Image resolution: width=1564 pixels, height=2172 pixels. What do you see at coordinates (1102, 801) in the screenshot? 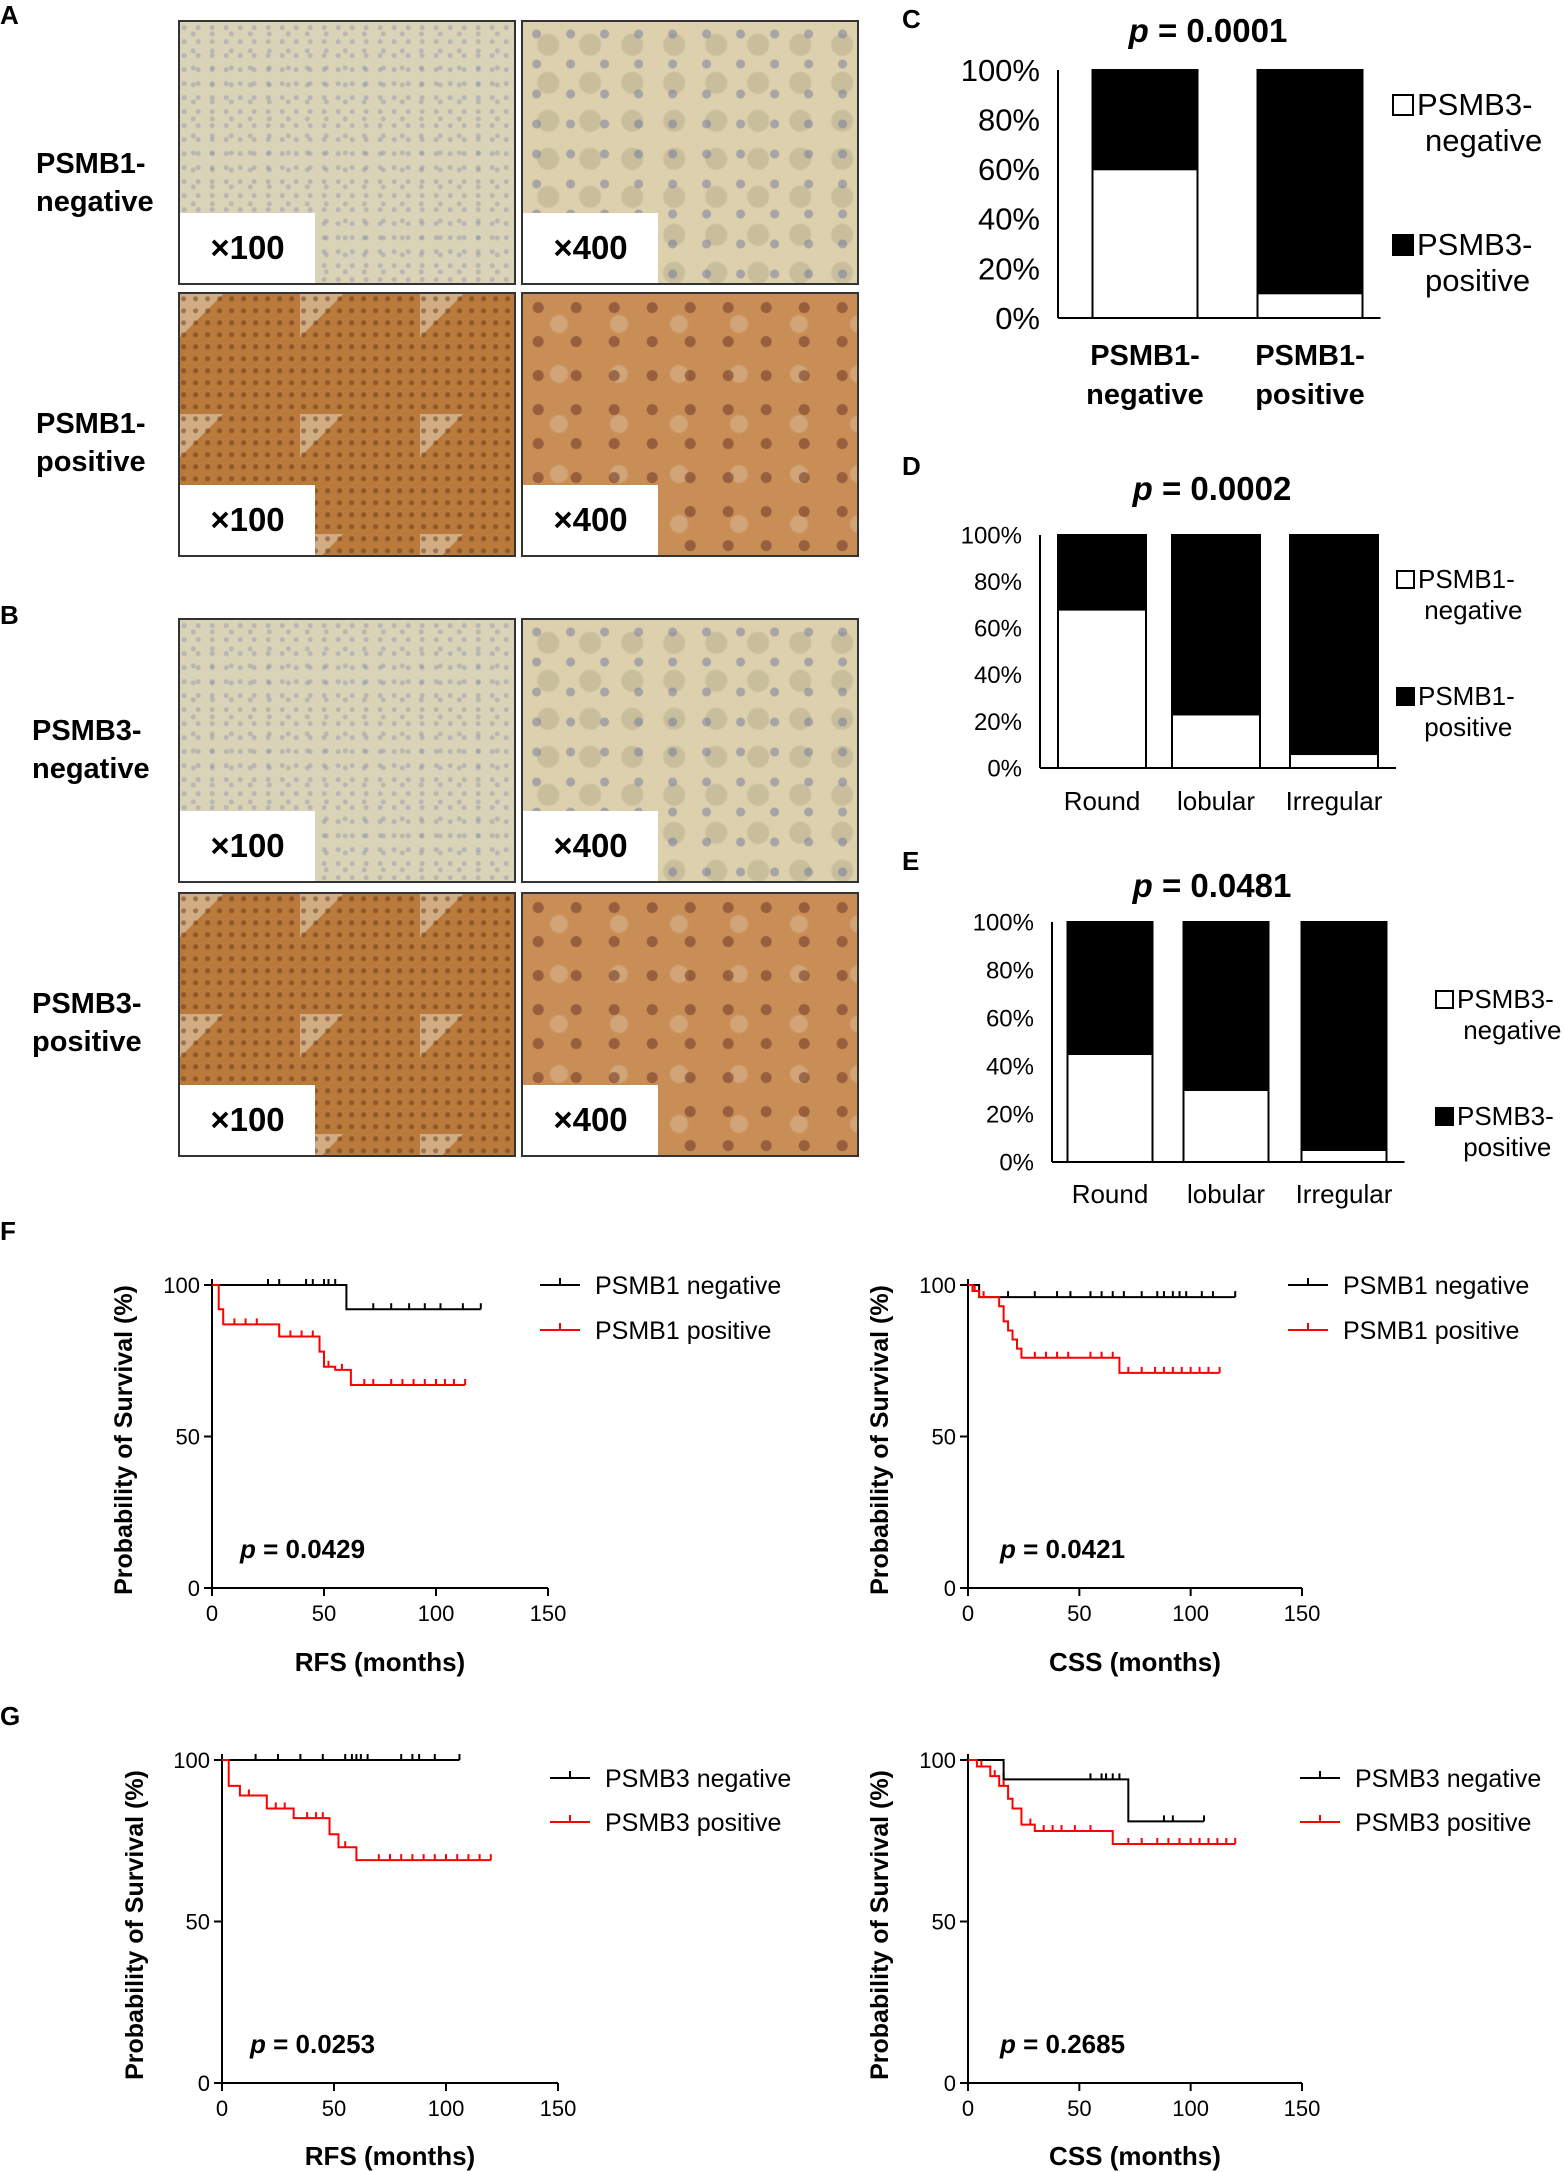
I see `x-category-label: Round` at bounding box center [1102, 801].